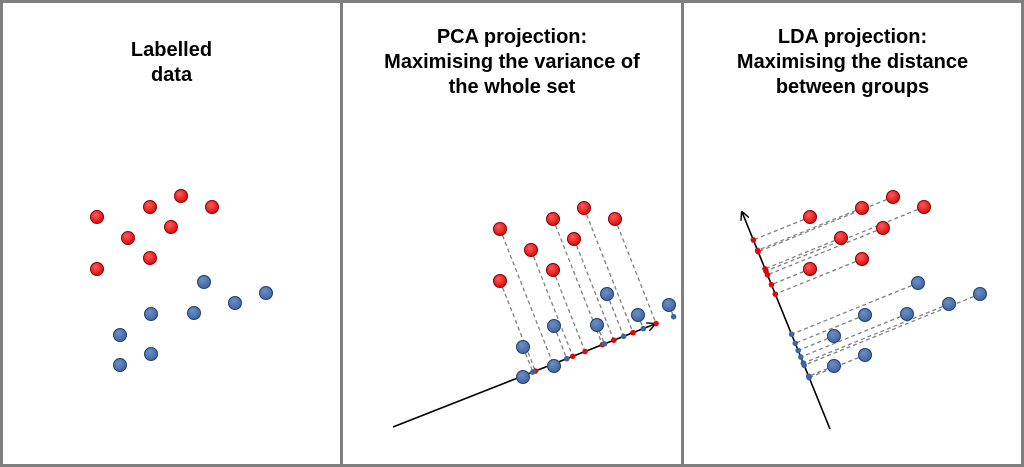  What do you see at coordinates (181, 280) in the screenshot?
I see `scatter-labelled` at bounding box center [181, 280].